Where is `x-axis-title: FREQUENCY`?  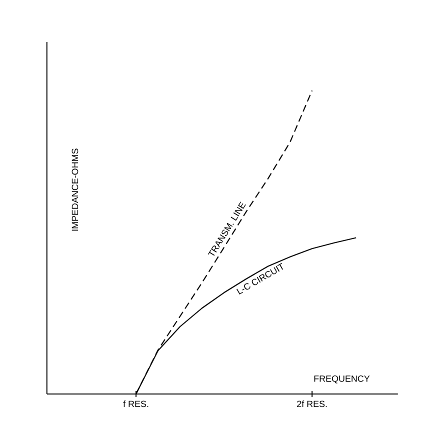
x-axis-title: FREQUENCY is located at coordinates (342, 379).